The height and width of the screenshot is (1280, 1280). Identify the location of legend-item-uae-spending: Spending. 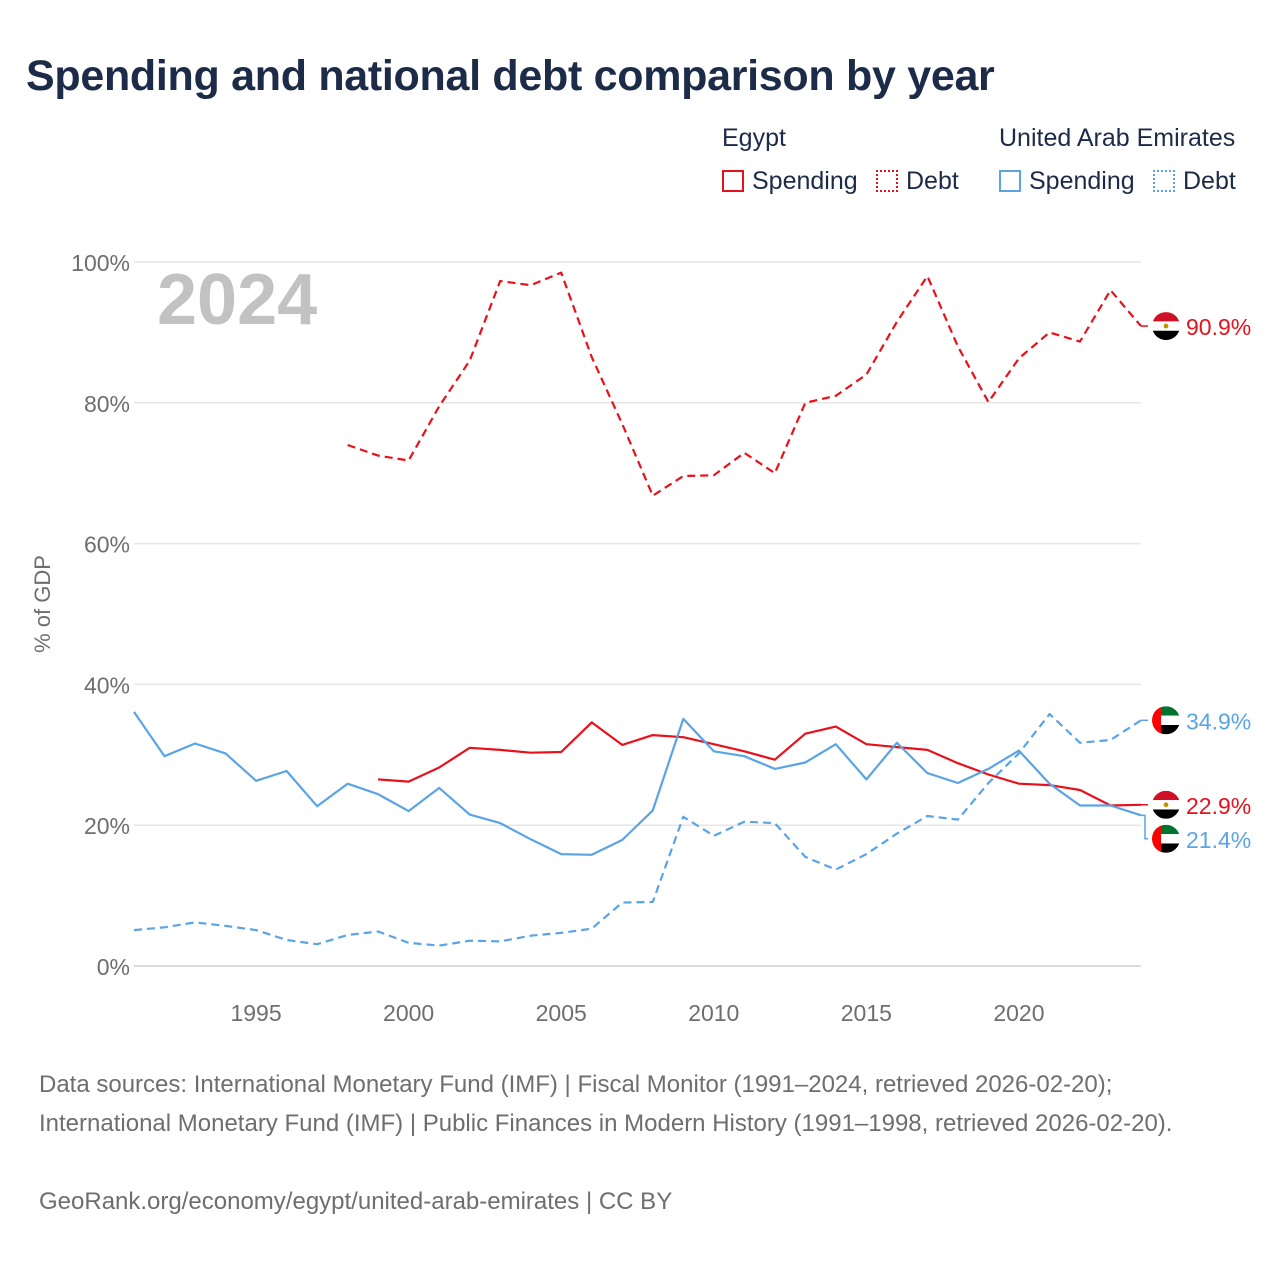
(1067, 181).